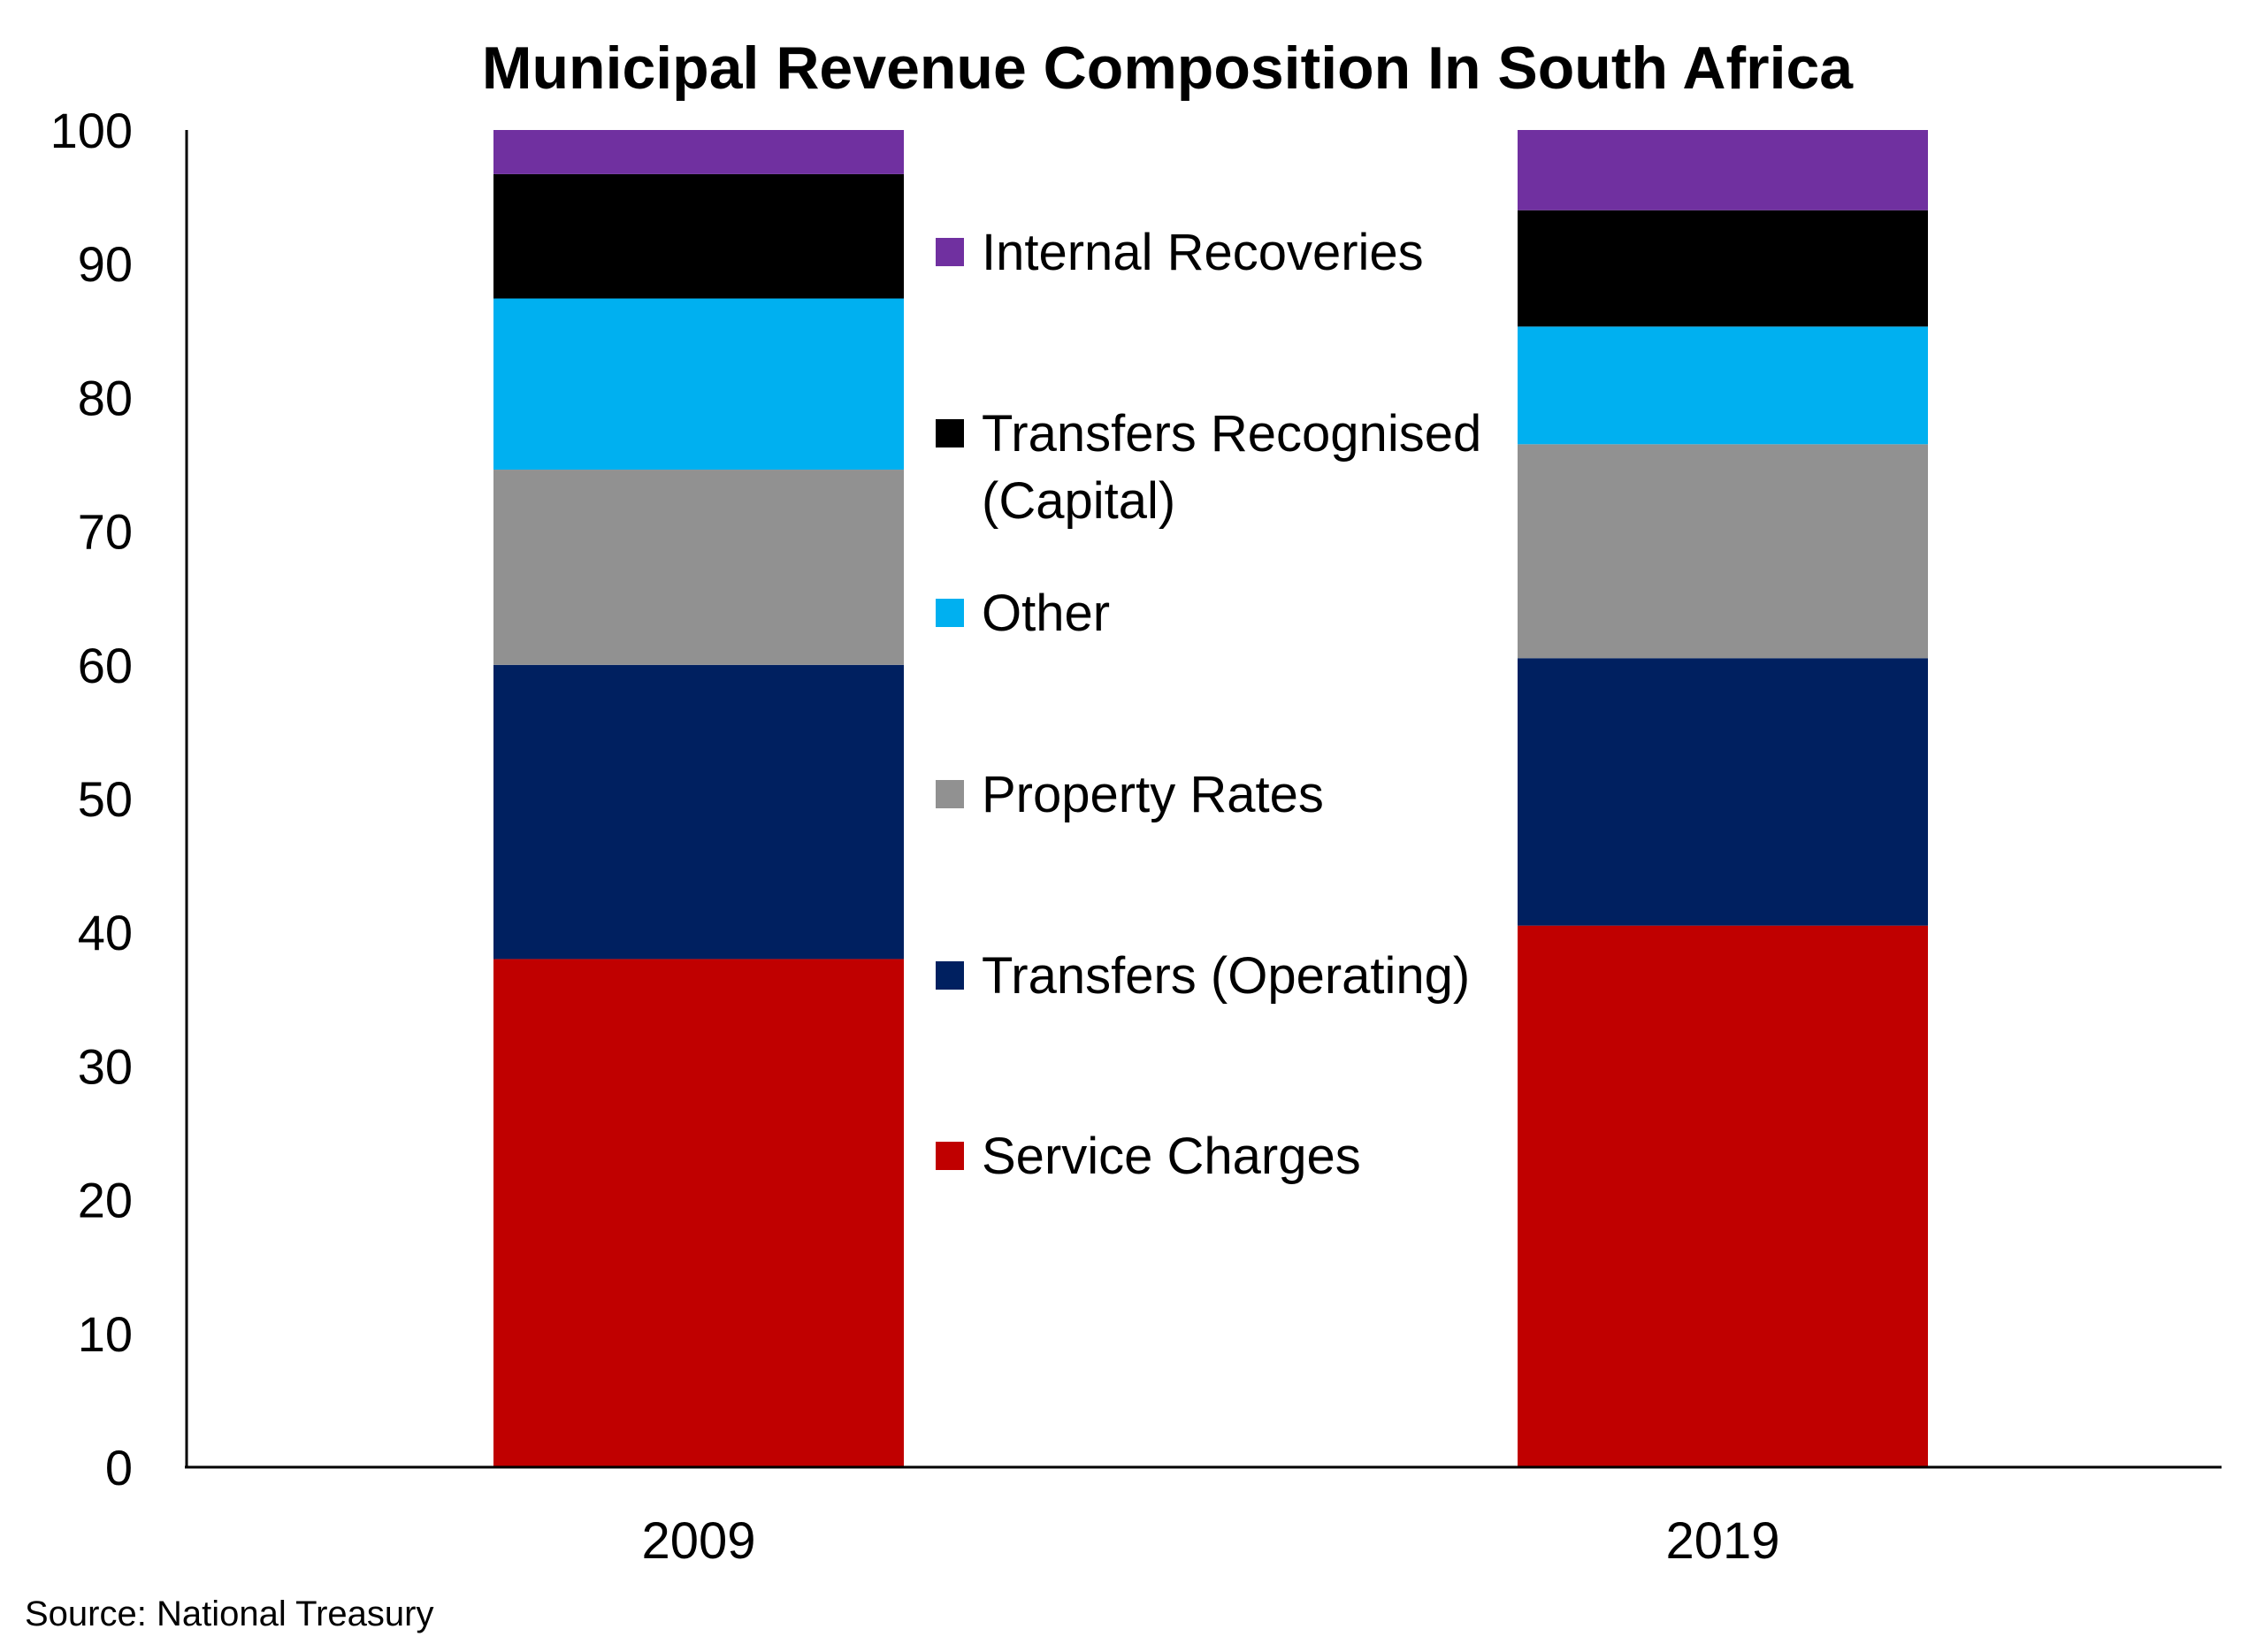  I want to click on legend-label: Transfers Recognised, so click(1232, 434).